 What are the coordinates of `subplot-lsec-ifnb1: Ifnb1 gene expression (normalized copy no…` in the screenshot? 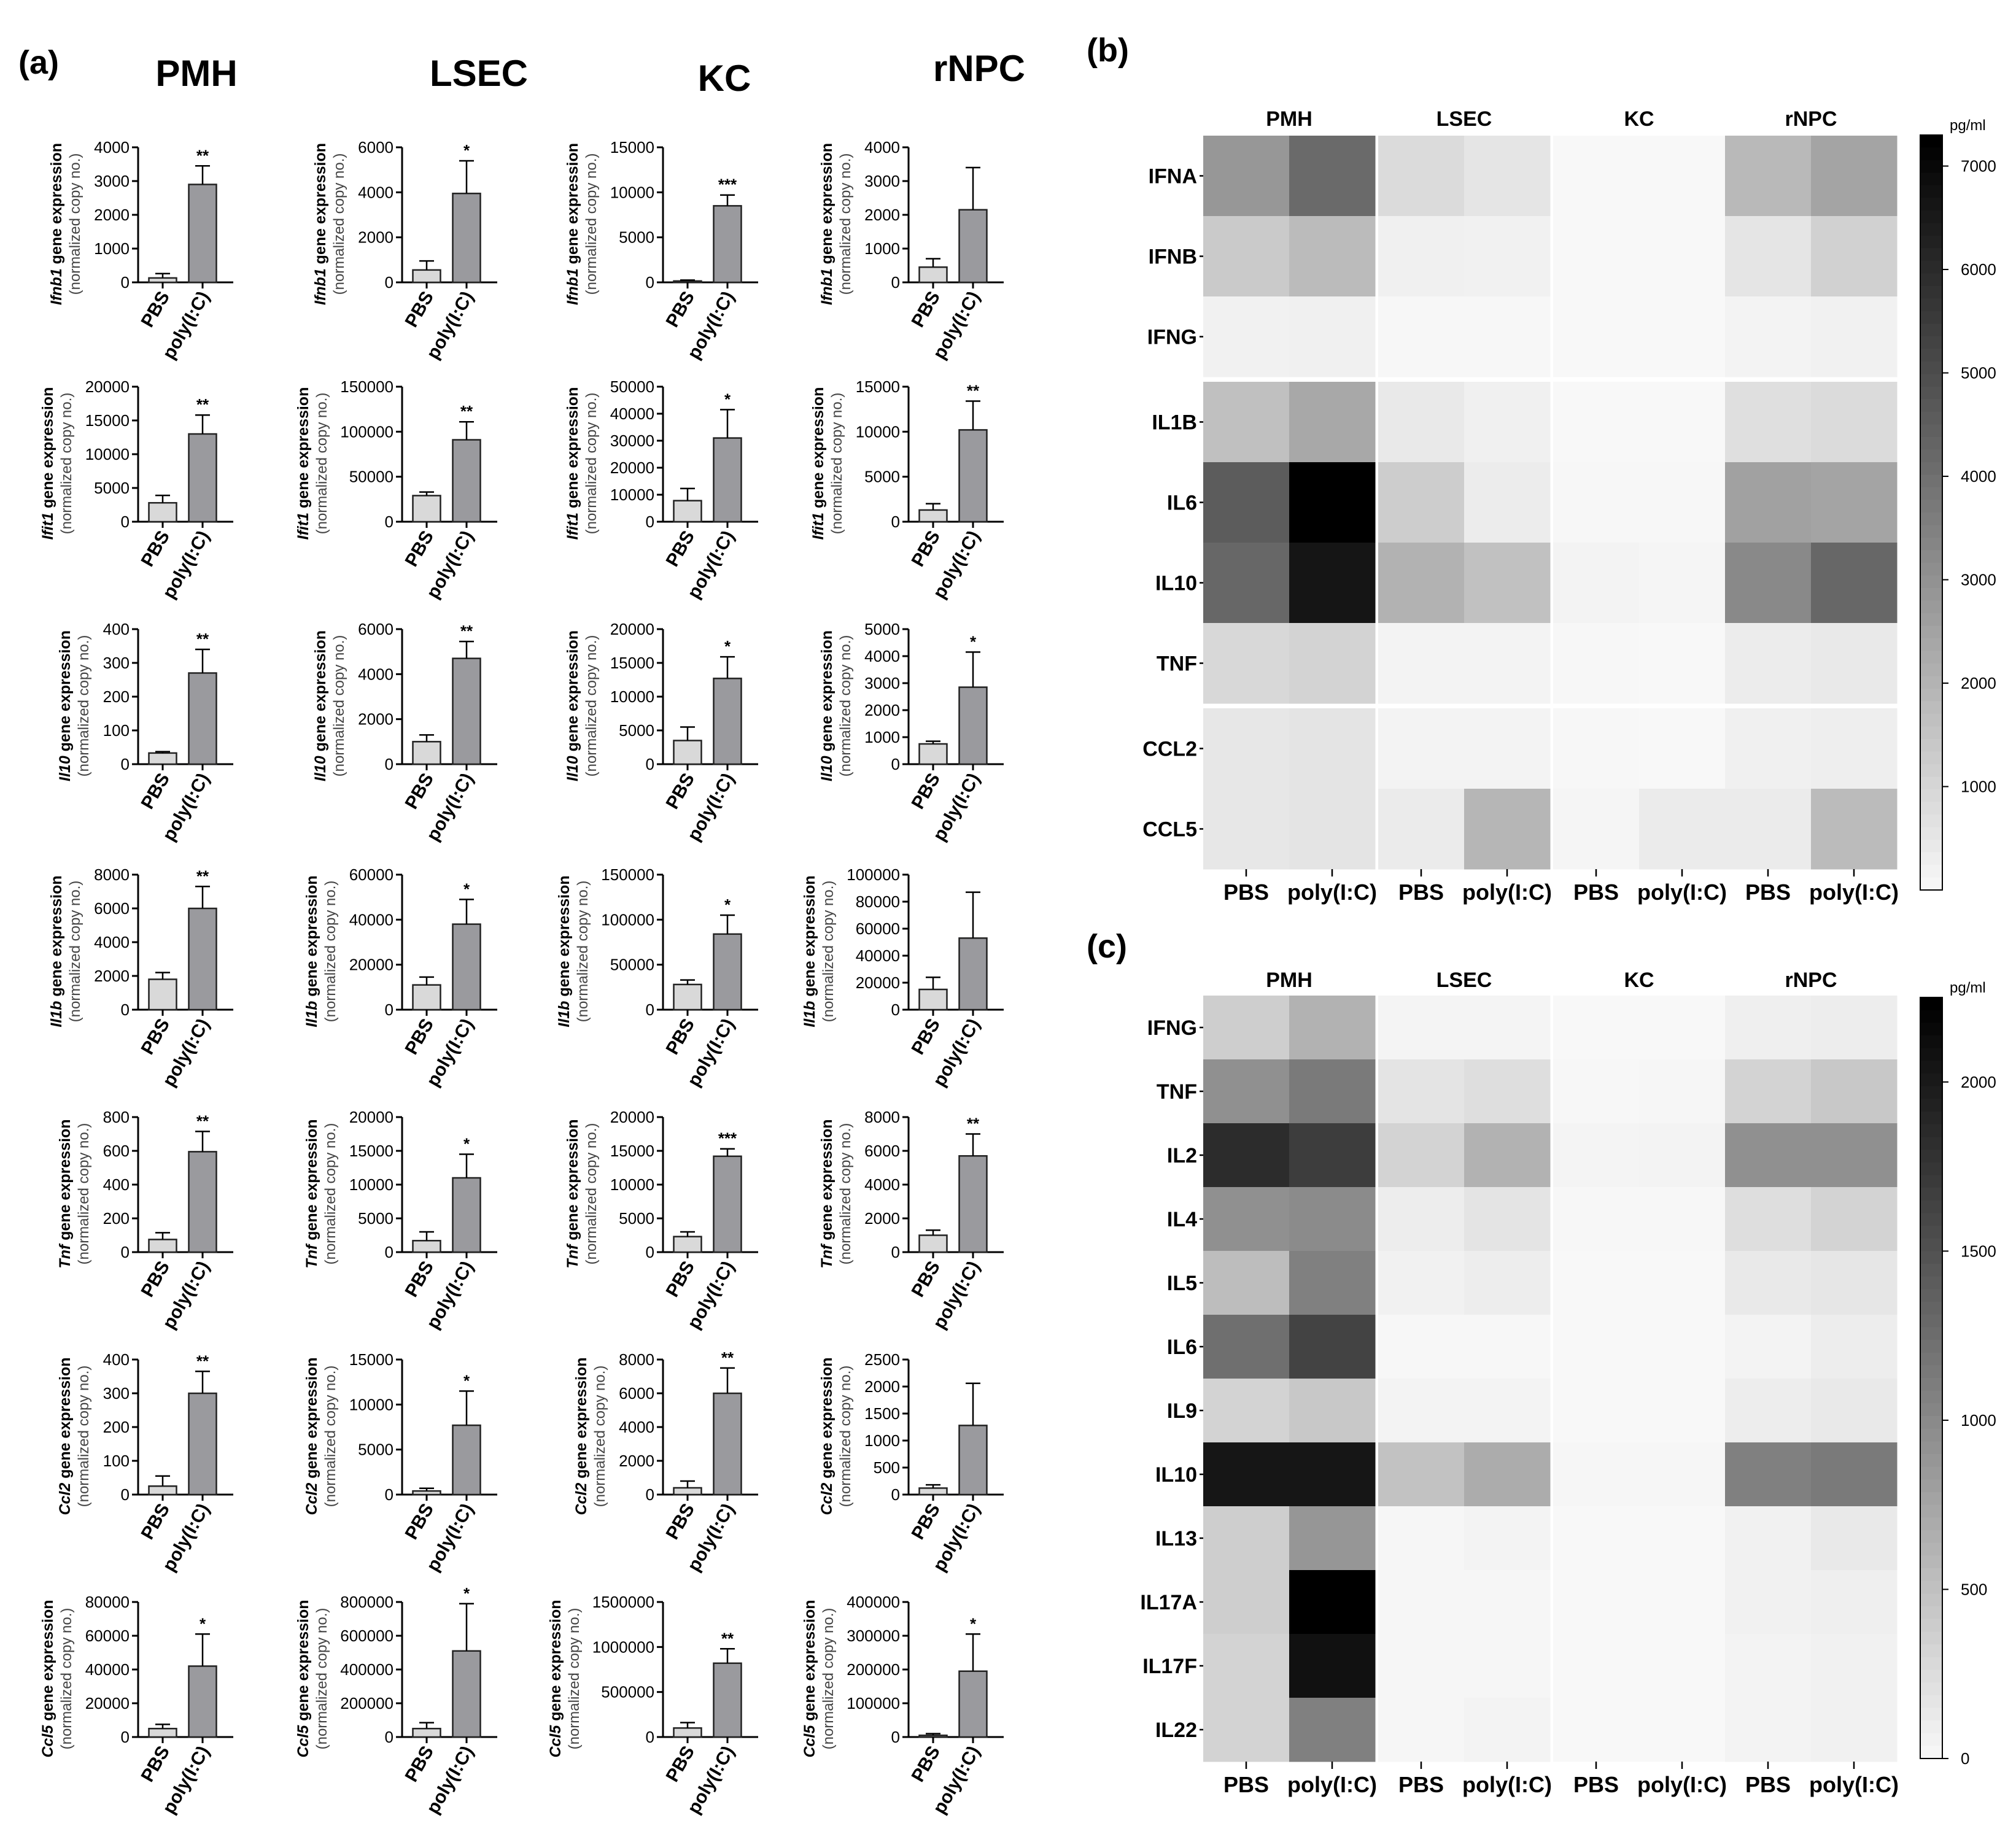 It's located at (404, 250).